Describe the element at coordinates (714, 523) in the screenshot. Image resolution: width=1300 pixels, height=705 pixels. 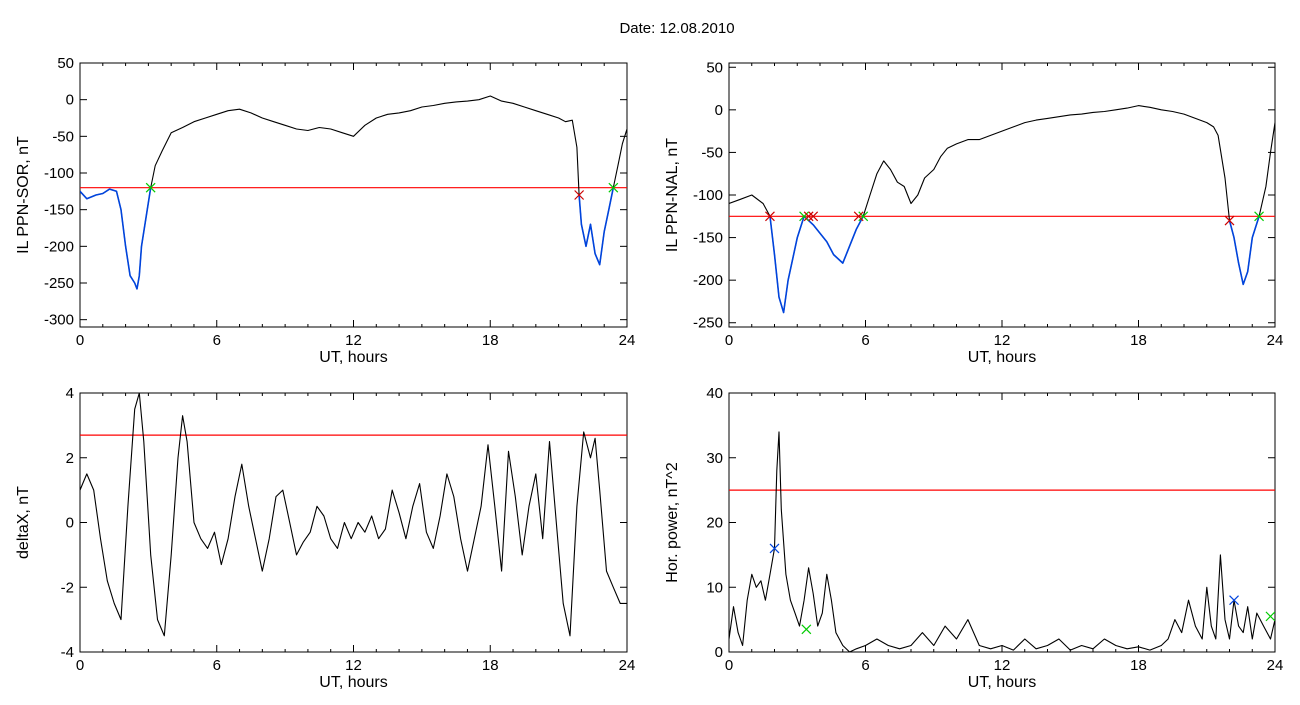
I see `y-tick-label: 20` at that location.